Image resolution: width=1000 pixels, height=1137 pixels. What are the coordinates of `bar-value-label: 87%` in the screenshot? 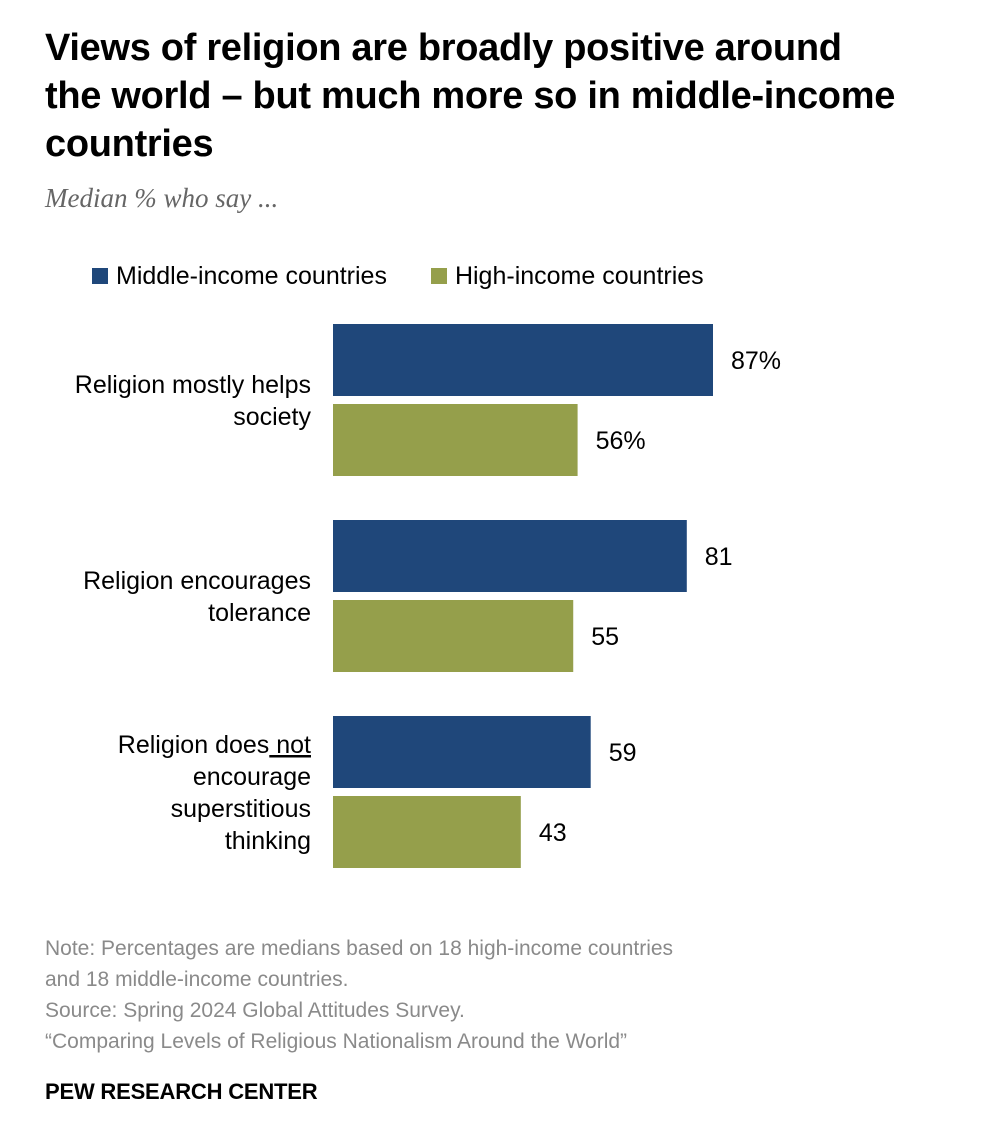 It's located at (756, 361).